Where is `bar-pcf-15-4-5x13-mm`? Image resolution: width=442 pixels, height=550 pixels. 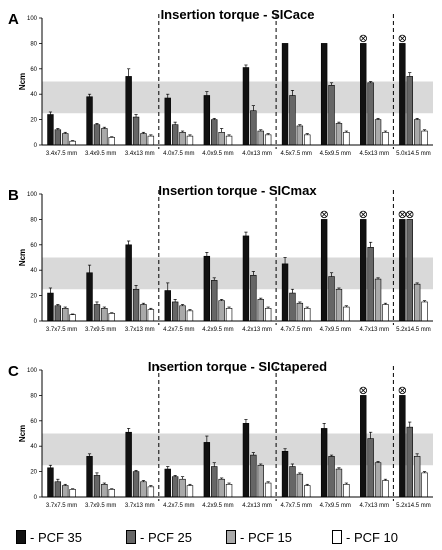
bar-pcf-15-4-5x13-mm is located at coordinates (378, 132).